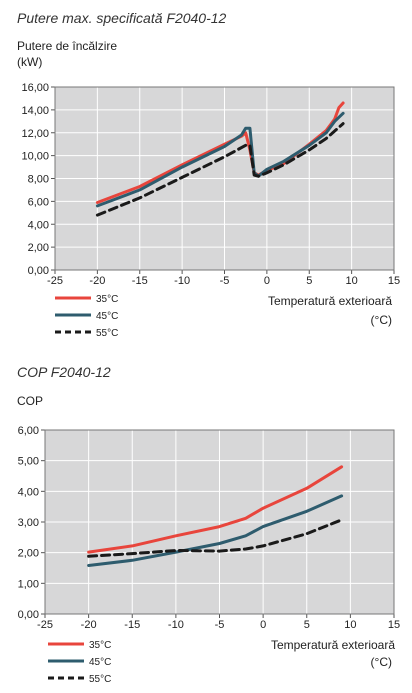  Describe the element at coordinates (35, 88) in the screenshot. I see `y-tick-label: 16,00` at that location.